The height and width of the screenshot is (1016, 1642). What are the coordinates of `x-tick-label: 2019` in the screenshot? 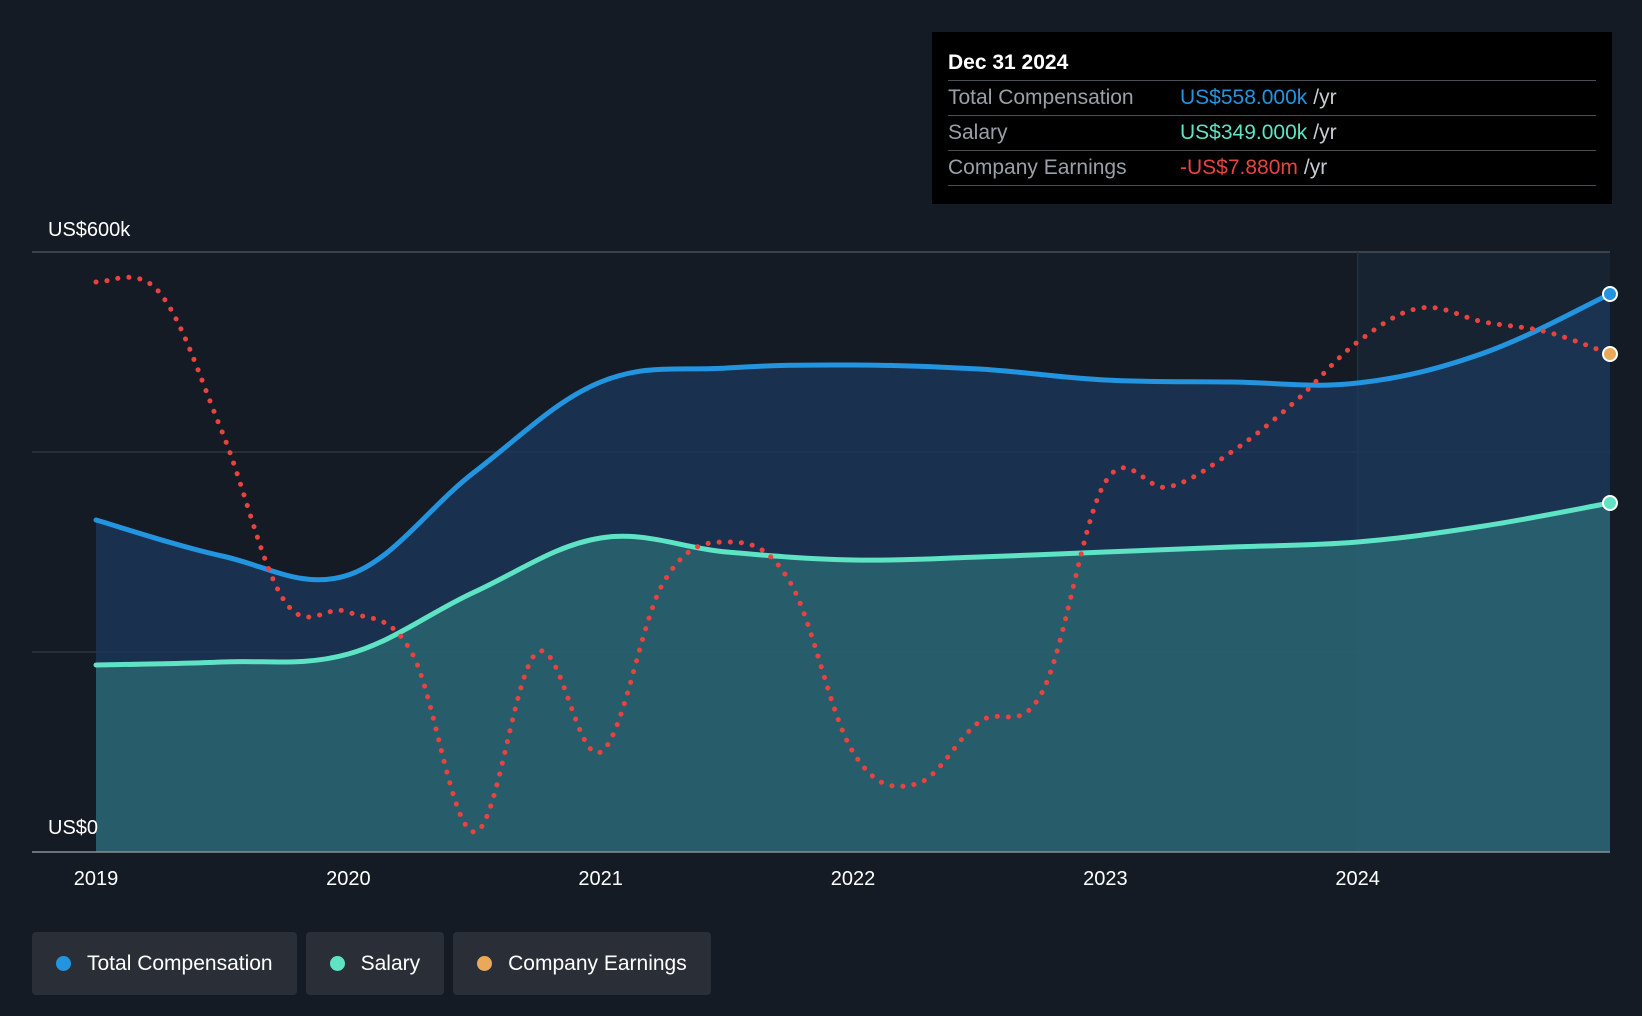 It's located at (96, 879).